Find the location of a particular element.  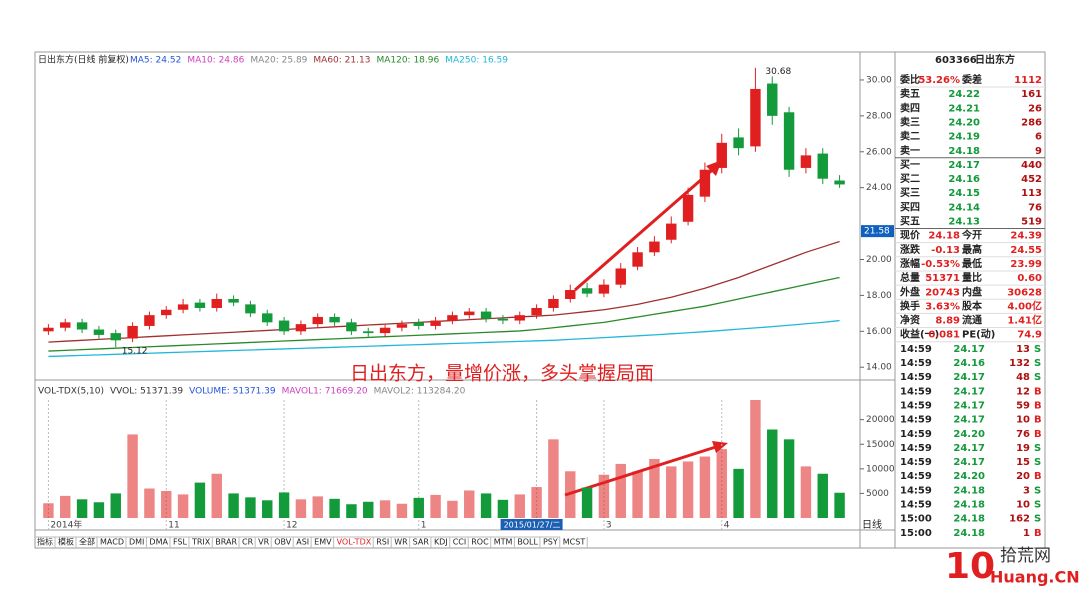

trade-vol: 15 is located at coordinates (1023, 462).